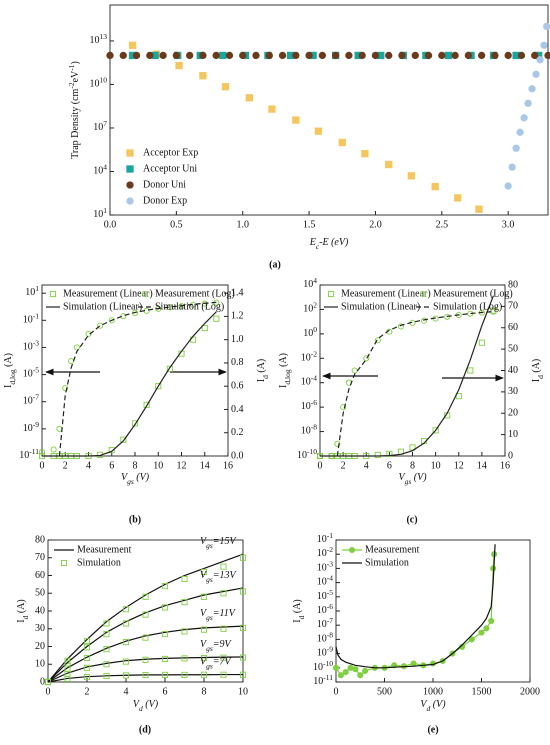 This screenshot has height=745, width=550. I want to click on y-tick-label: 10⁻⁸, so click(325, 637).